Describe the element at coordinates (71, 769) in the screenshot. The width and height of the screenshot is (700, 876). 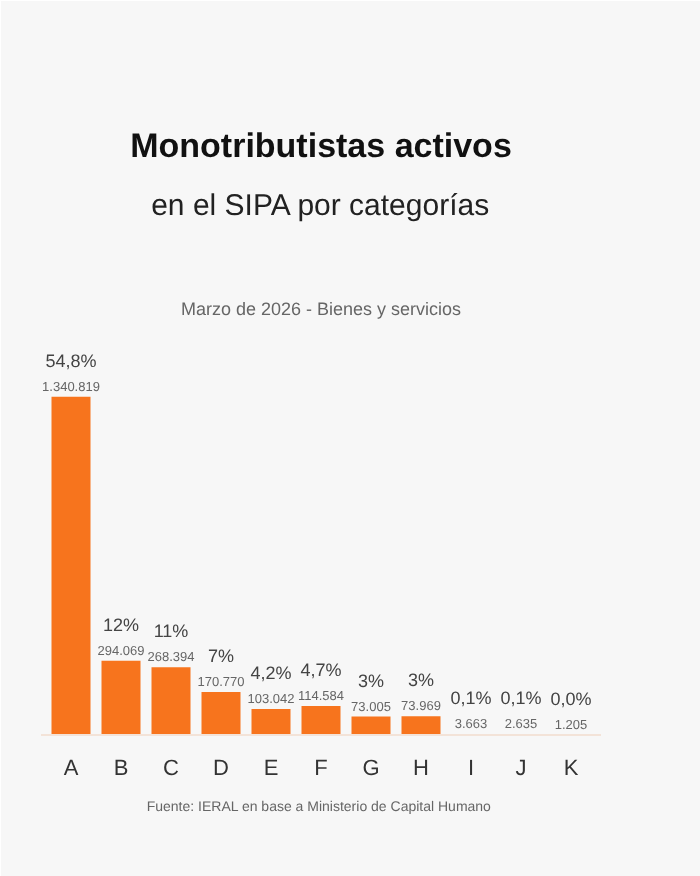
I see `x-tick-label: A` at that location.